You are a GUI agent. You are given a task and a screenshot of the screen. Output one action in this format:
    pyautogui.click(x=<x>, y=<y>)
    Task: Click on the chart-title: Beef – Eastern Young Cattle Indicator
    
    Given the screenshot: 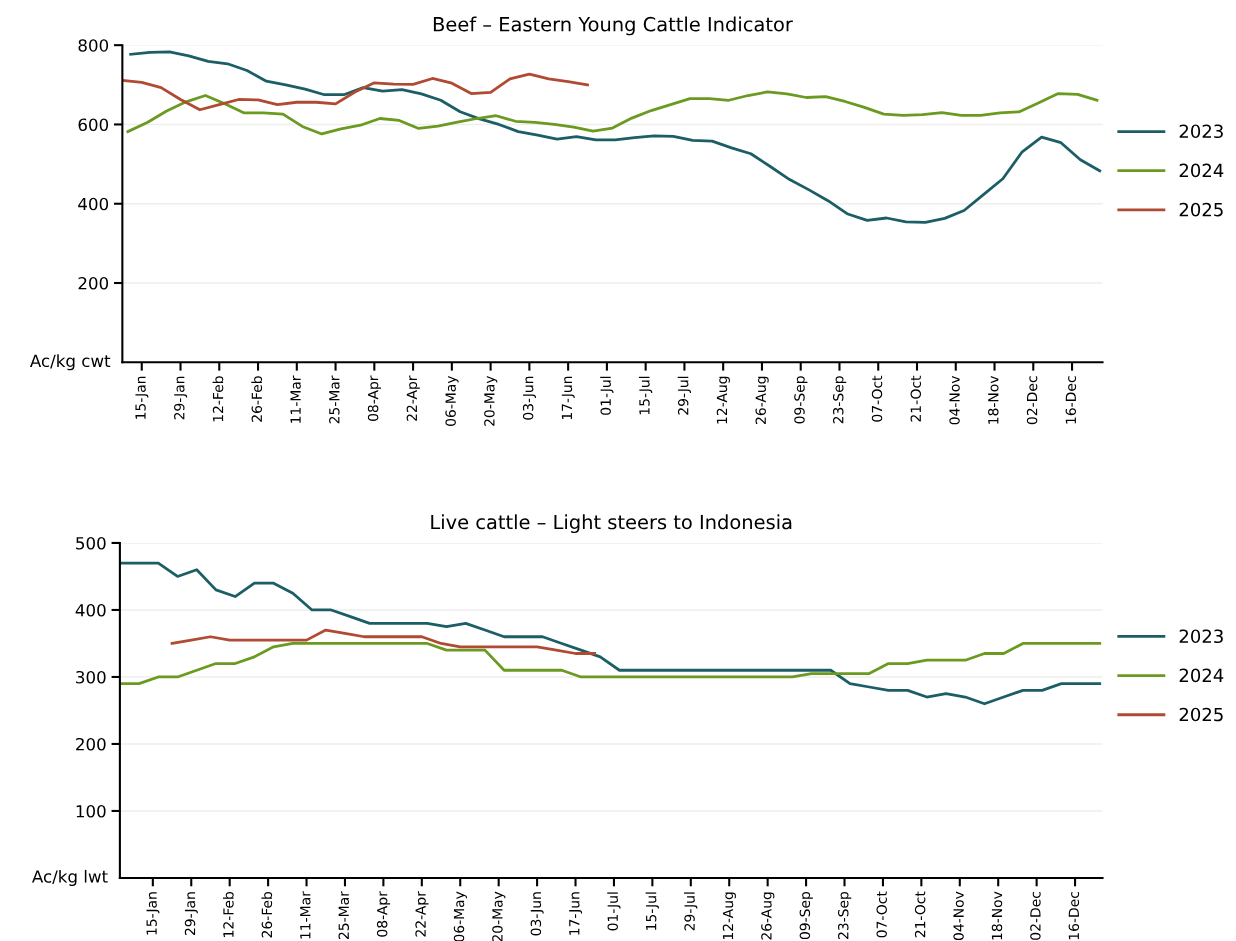 What is the action you would take?
    pyautogui.click(x=613, y=26)
    